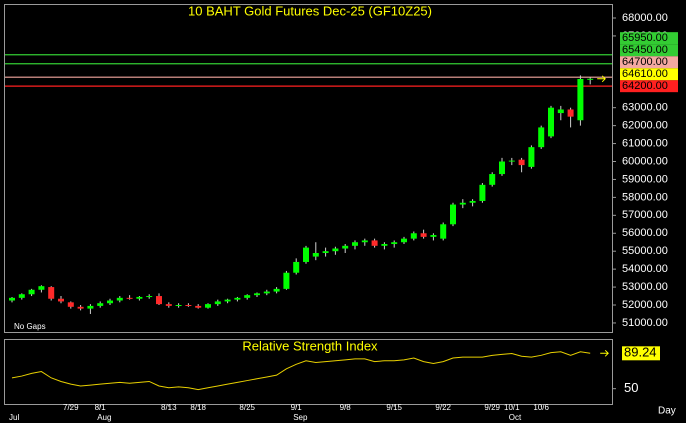  Describe the element at coordinates (301, 371) in the screenshot. I see `rsi-line` at that location.